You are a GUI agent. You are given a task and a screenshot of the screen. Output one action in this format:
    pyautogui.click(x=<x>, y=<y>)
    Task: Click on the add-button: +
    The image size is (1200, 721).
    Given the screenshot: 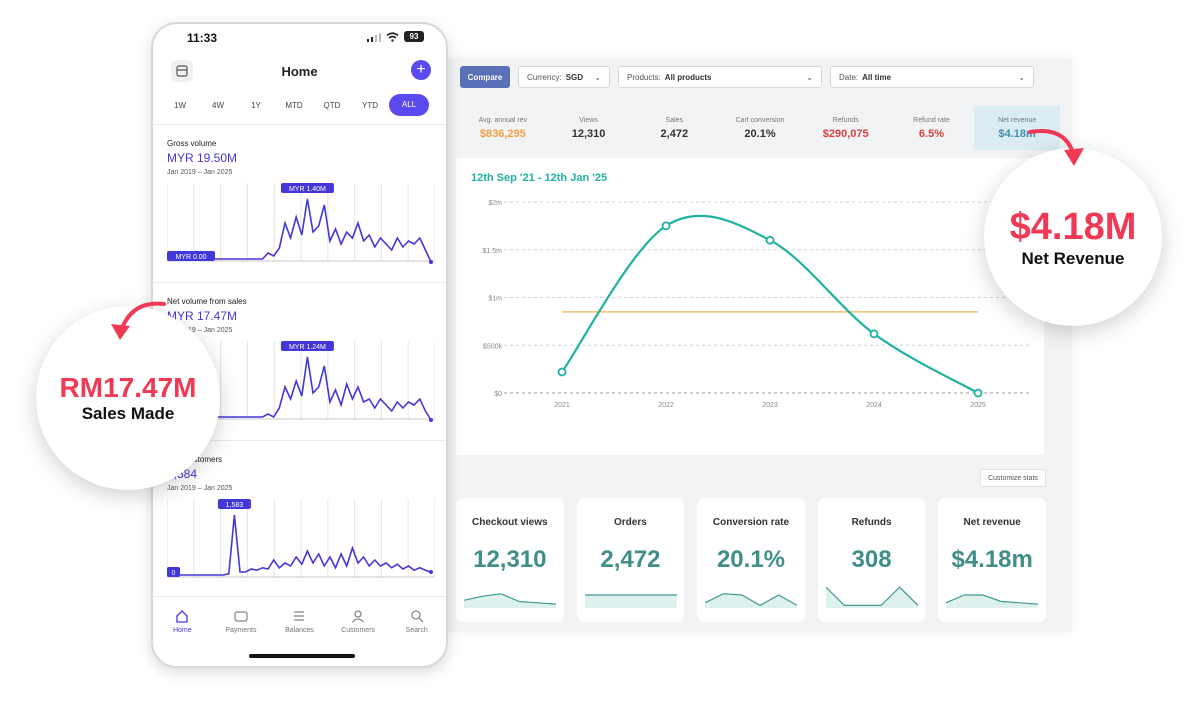 What is the action you would take?
    pyautogui.click(x=421, y=70)
    